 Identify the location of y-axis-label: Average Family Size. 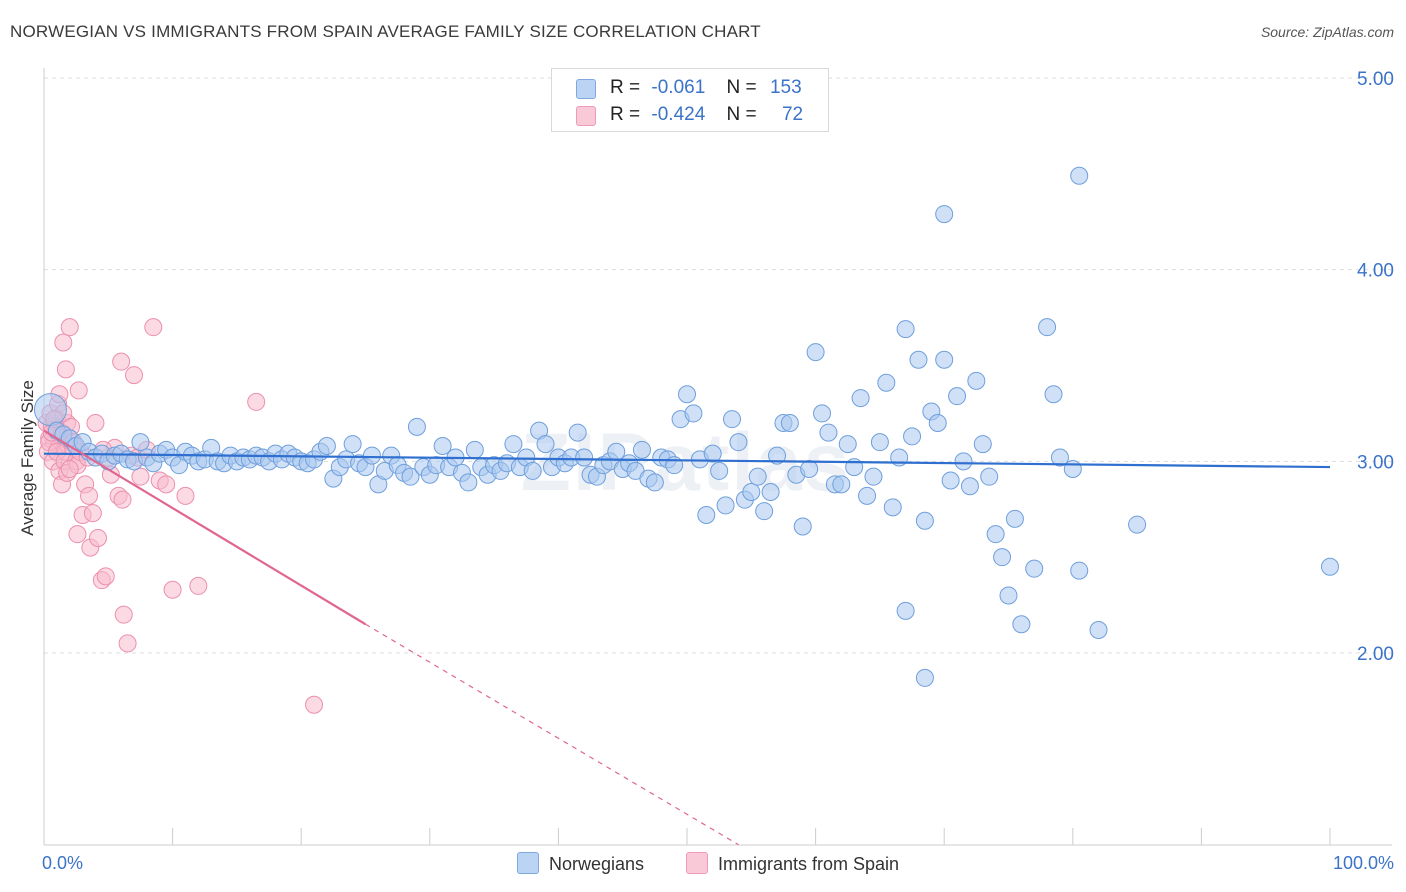
(27, 458).